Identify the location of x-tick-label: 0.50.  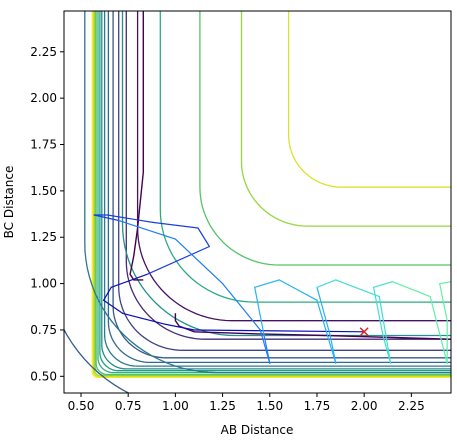
(81, 406).